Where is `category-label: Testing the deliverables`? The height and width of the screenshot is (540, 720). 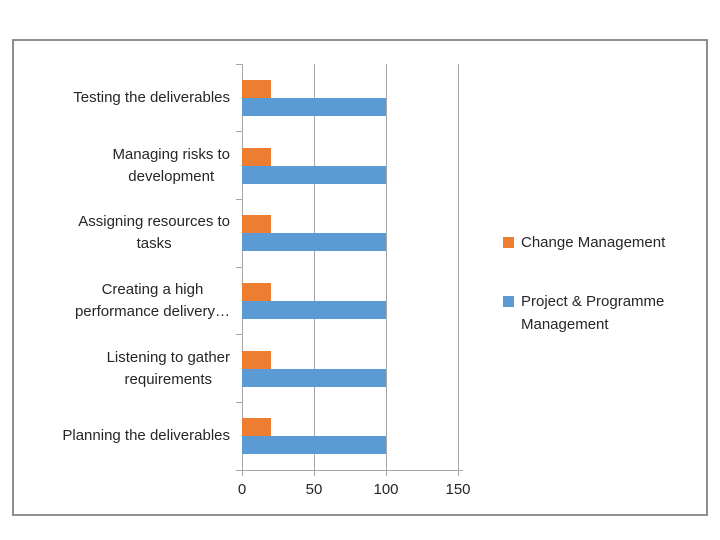
category-label: Testing the deliverables is located at coordinates (122, 98).